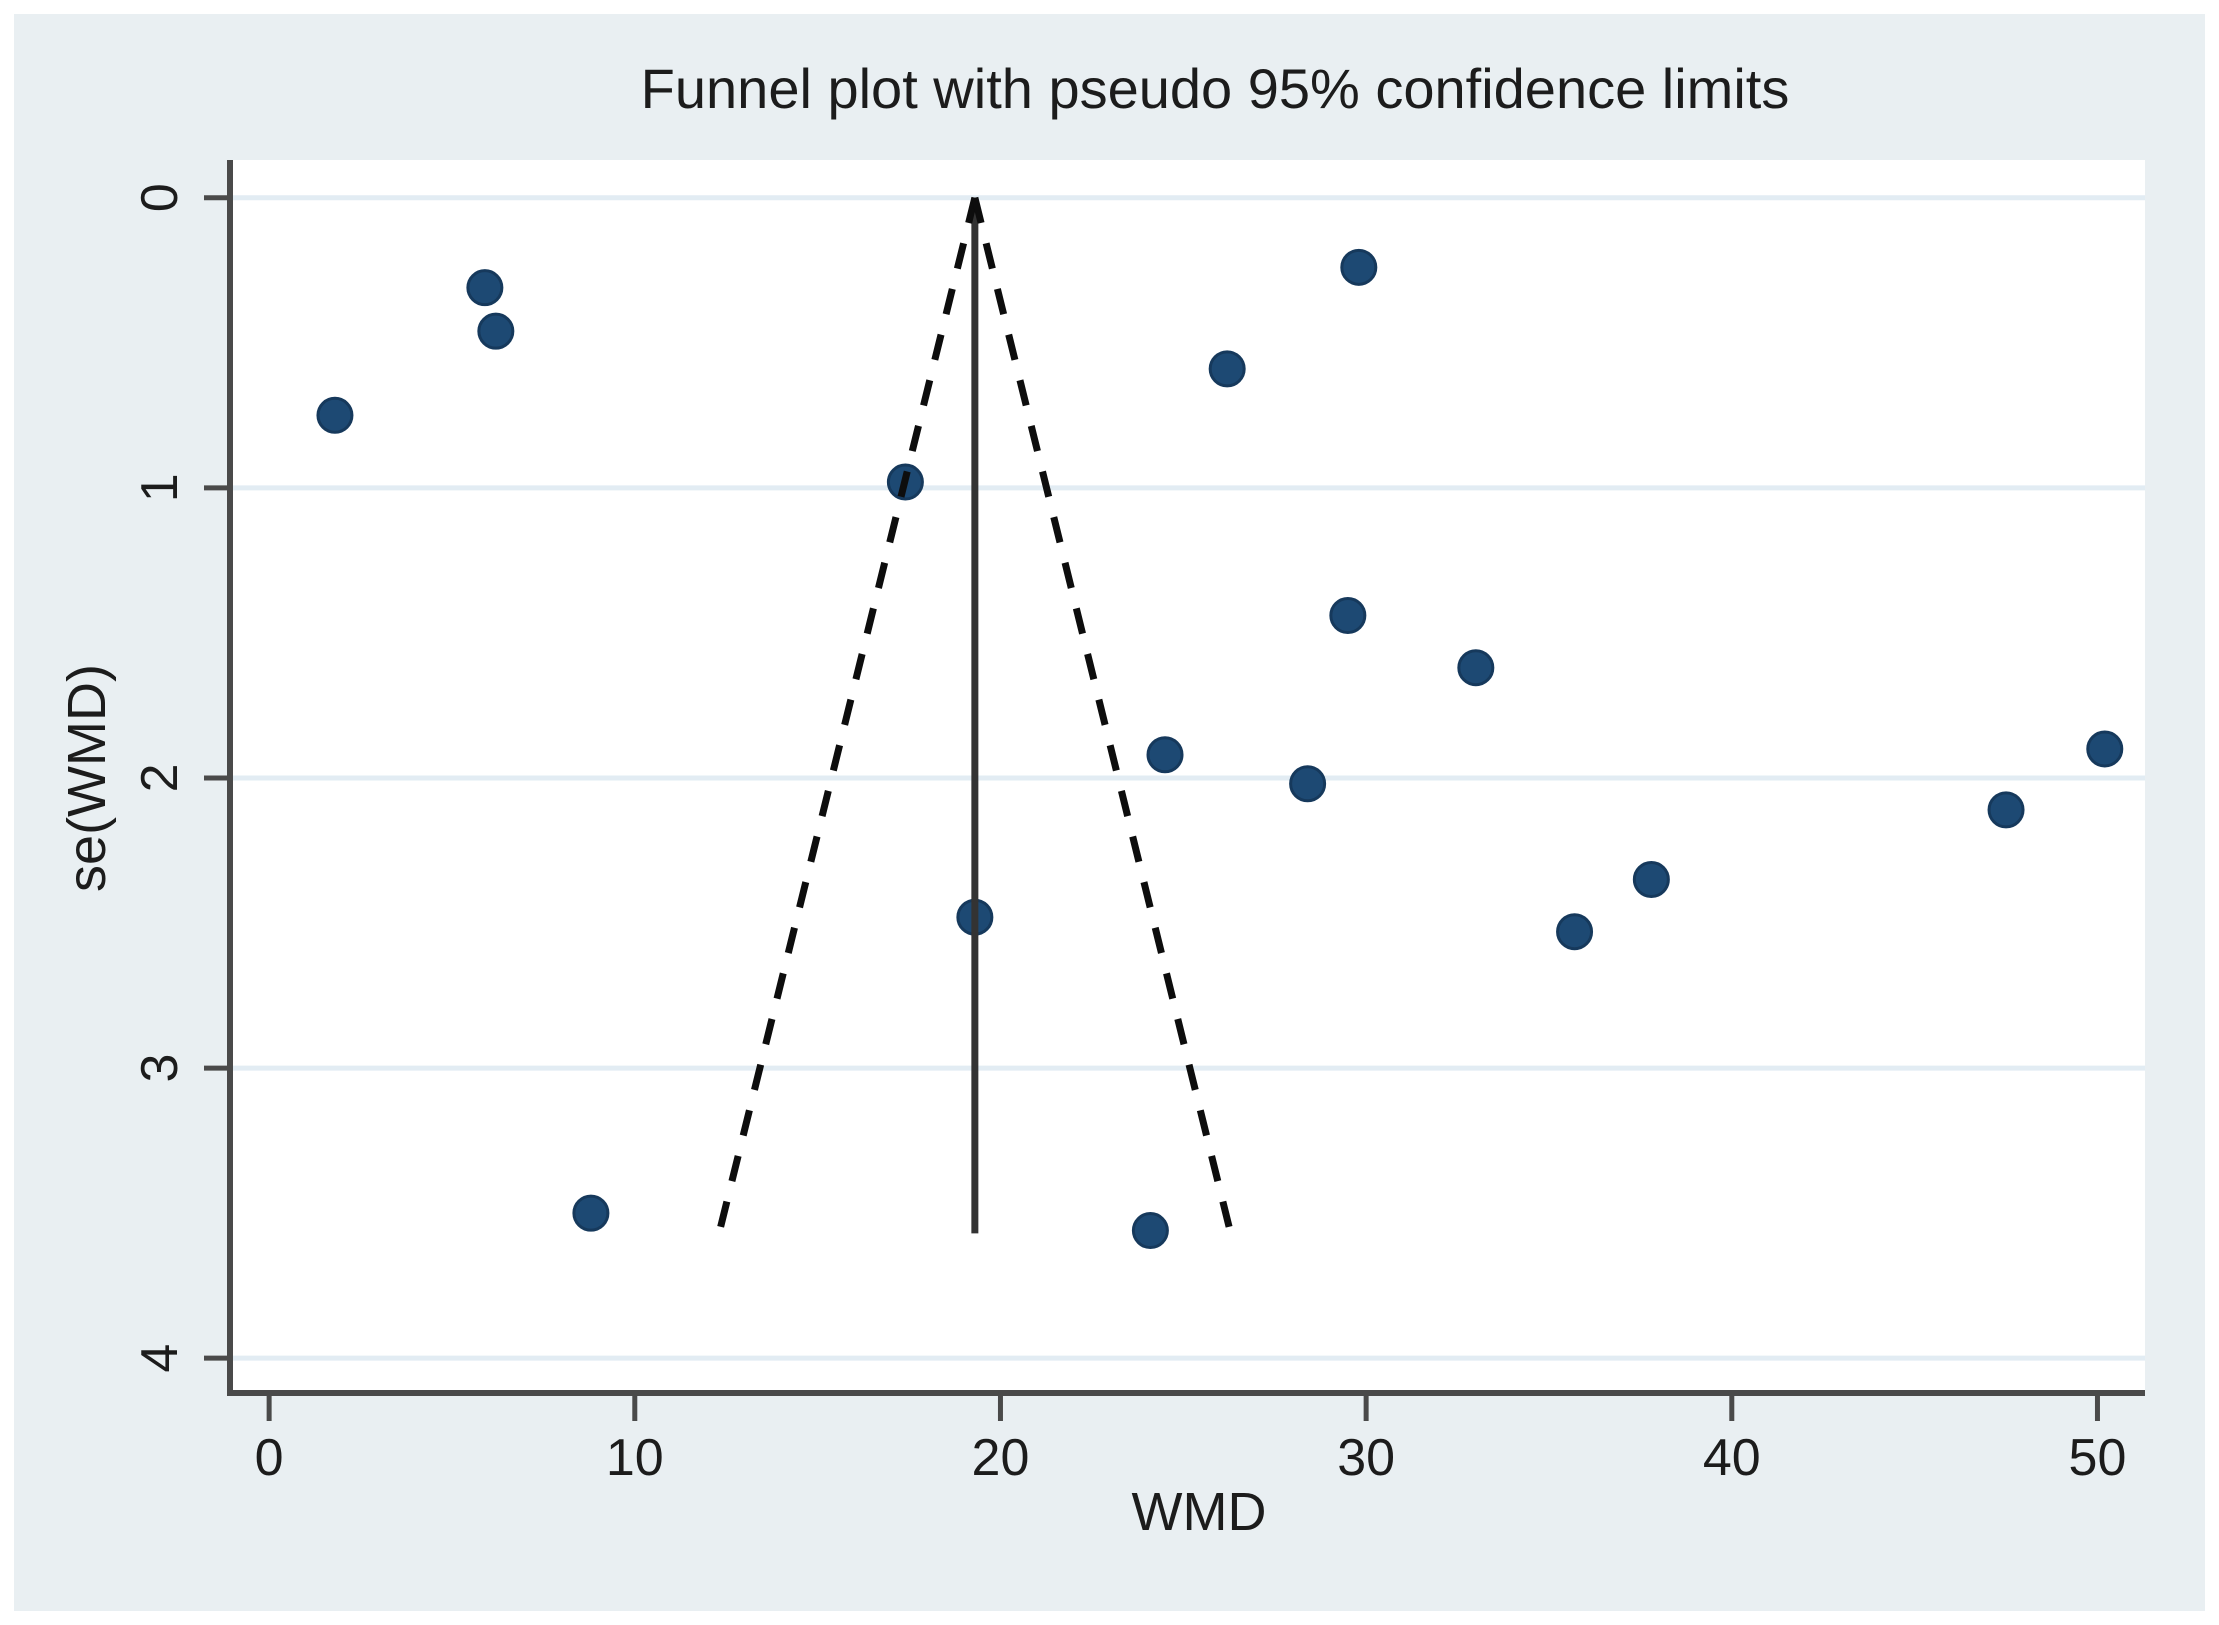  Describe the element at coordinates (160, 487) in the screenshot. I see `y-tick-label-1: 1` at that location.